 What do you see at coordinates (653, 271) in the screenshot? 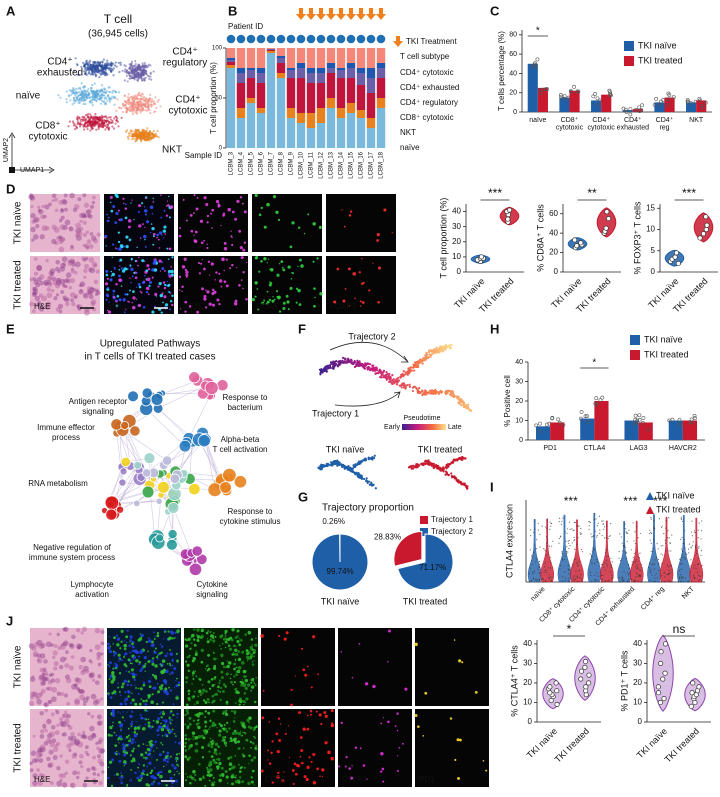
I see `y-tick-label: 0` at bounding box center [653, 271].